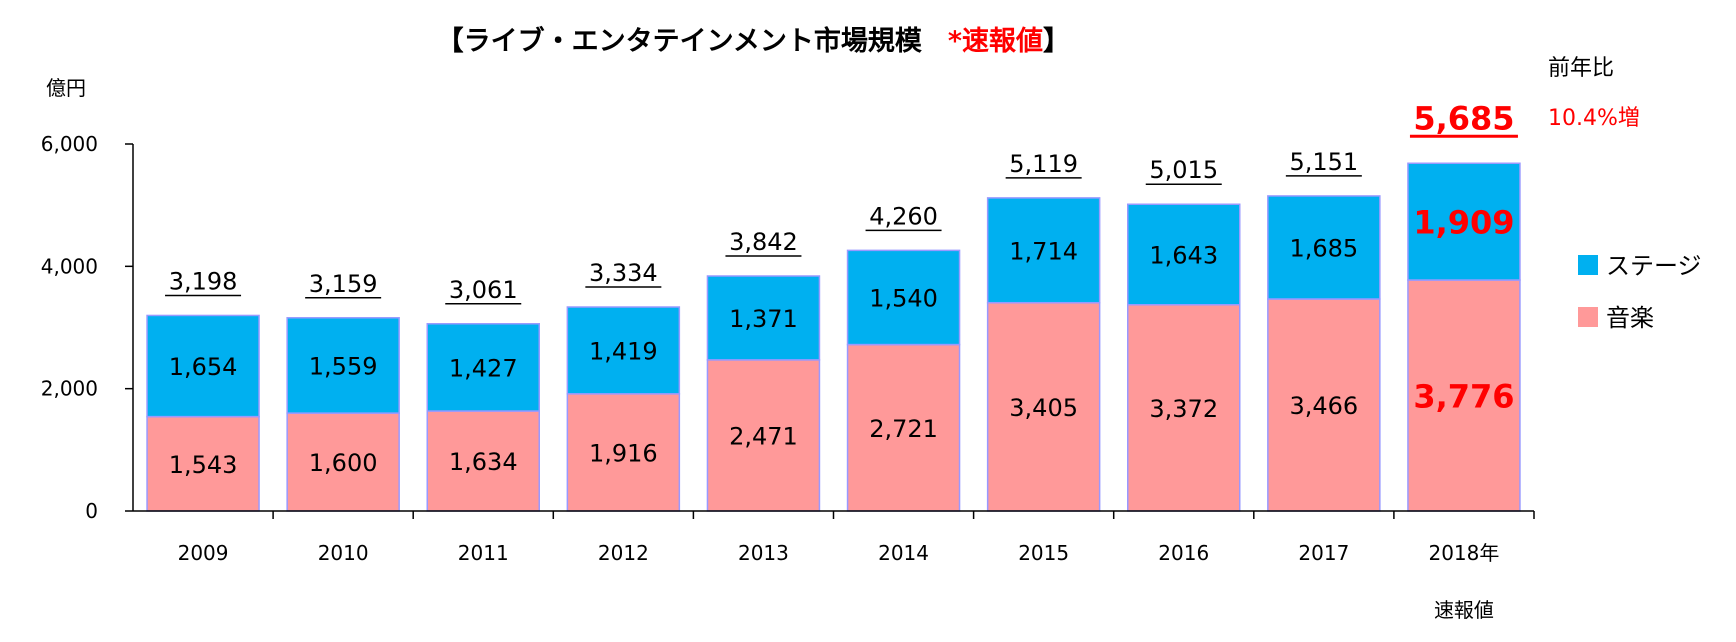 The image size is (1736, 642). I want to click on bar-value-label-stage: 1,714, so click(1043, 251).